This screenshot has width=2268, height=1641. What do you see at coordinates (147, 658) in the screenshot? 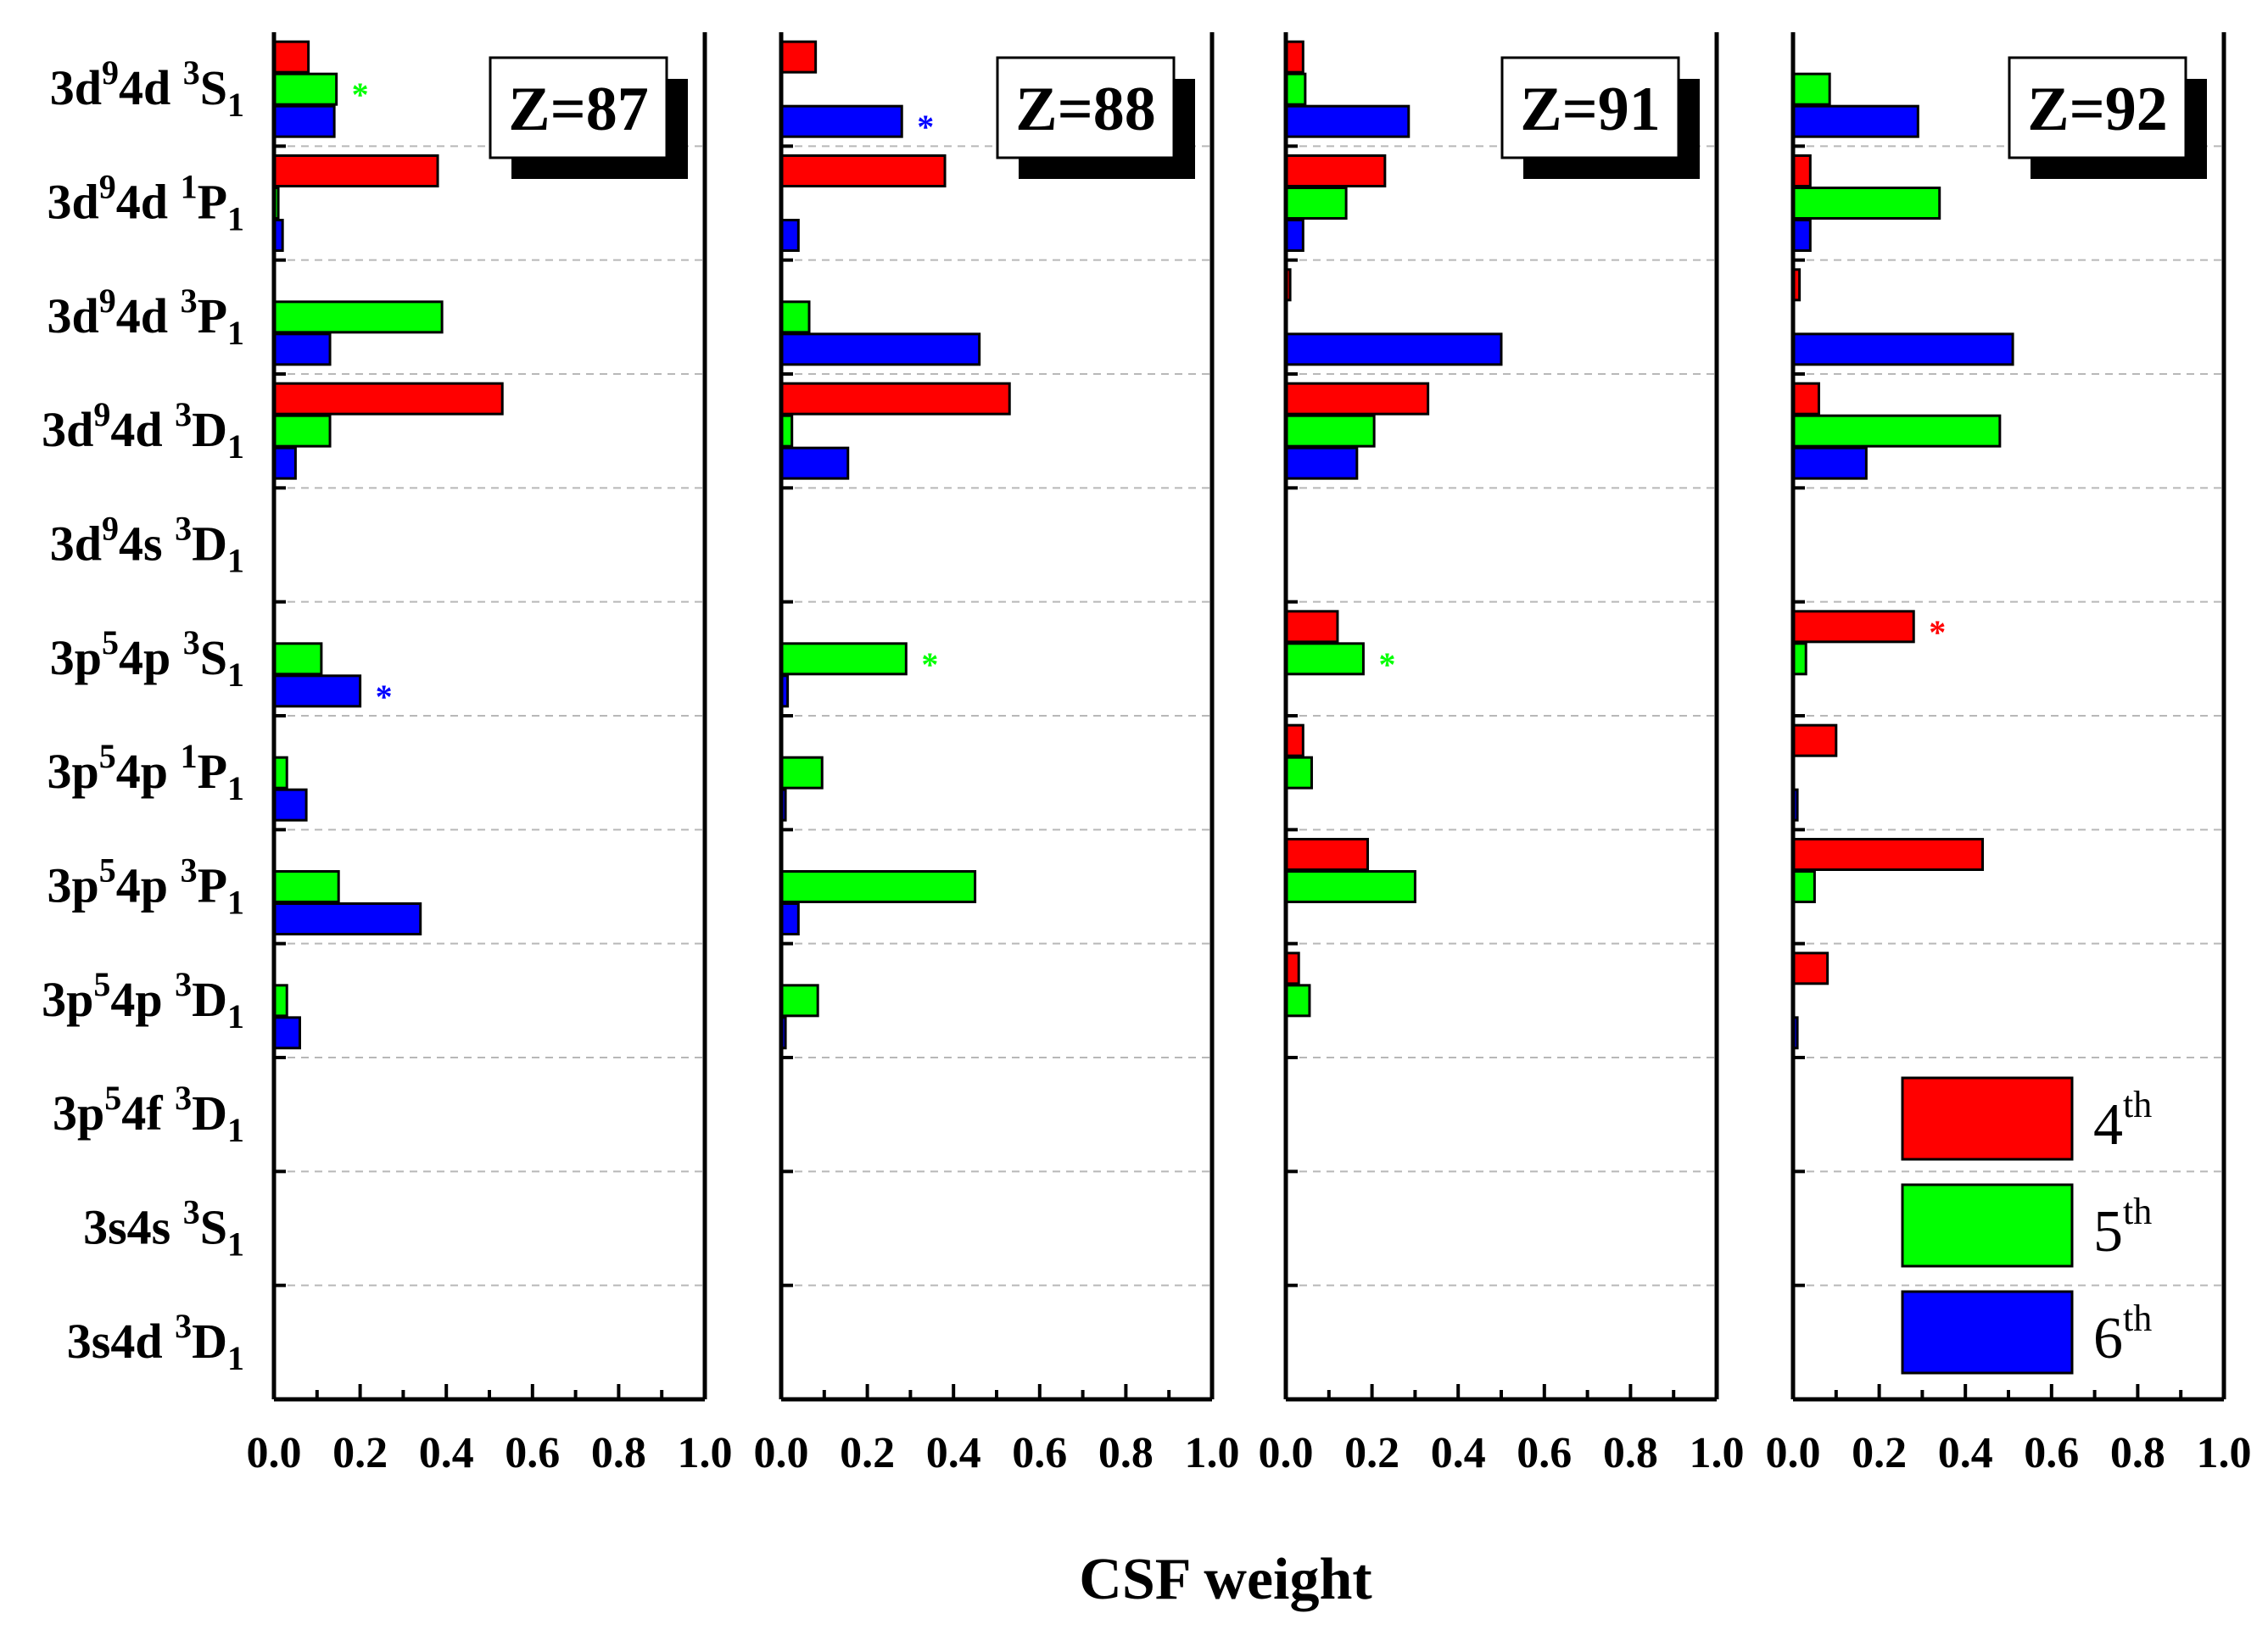
I see `category-label: 3p54p 3S1` at bounding box center [147, 658].